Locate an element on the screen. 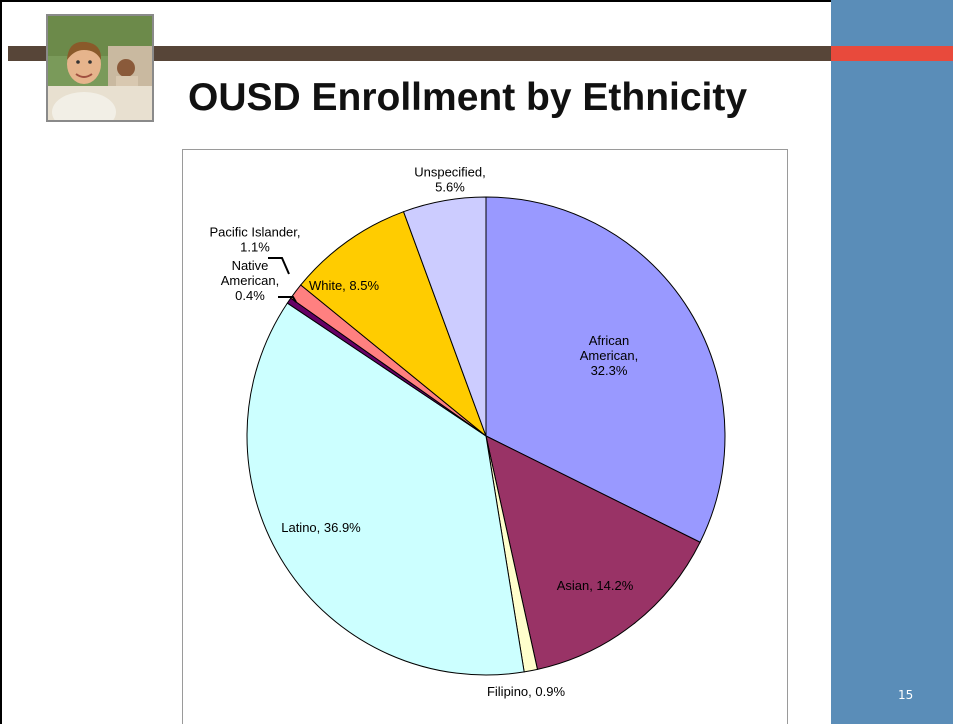 The image size is (953, 725). pie-slice-african-american is located at coordinates (605, 369).